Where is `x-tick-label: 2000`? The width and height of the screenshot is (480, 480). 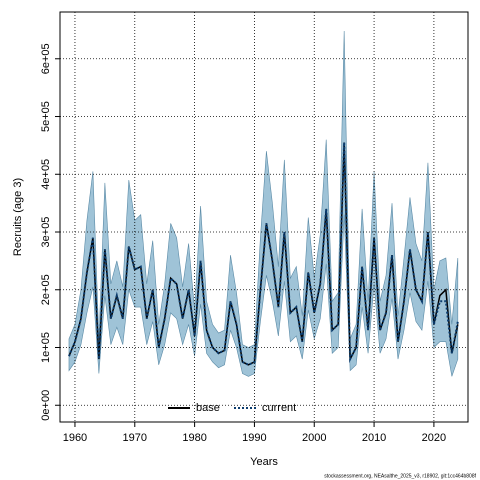
x-tick-label: 2000 is located at coordinates (314, 438).